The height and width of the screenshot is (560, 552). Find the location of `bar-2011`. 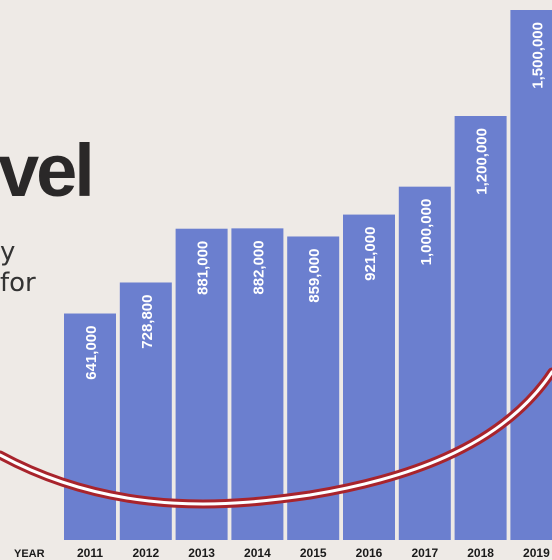

bar-2011 is located at coordinates (90, 426).